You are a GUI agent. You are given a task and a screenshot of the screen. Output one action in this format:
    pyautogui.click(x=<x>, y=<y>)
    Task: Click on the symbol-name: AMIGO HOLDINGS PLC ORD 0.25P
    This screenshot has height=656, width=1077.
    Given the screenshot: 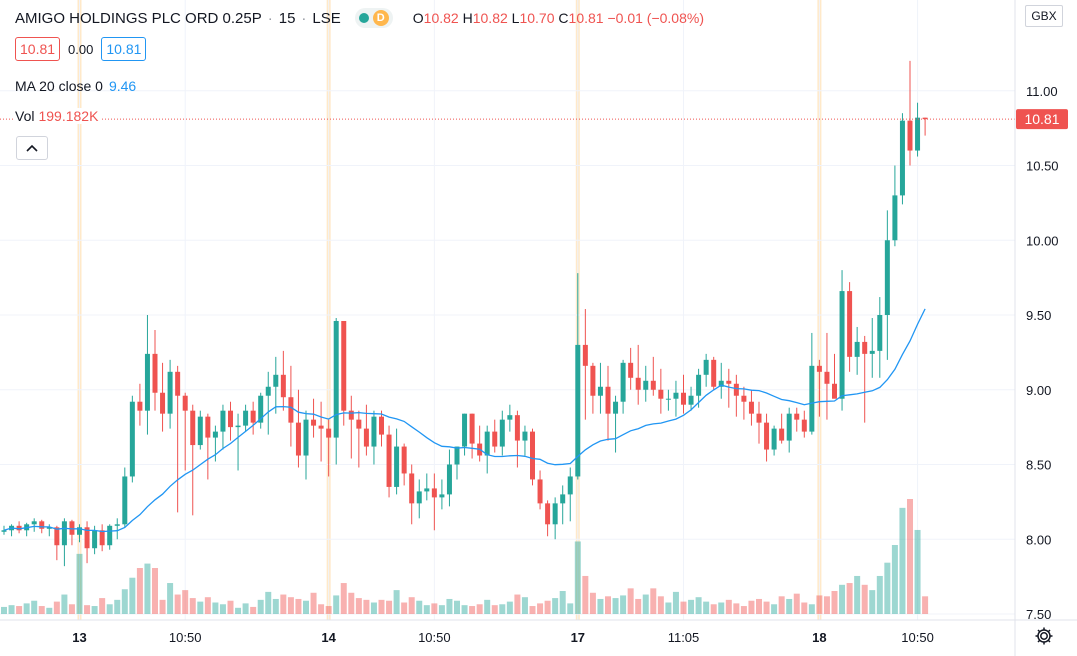 What is the action you would take?
    pyautogui.click(x=138, y=18)
    